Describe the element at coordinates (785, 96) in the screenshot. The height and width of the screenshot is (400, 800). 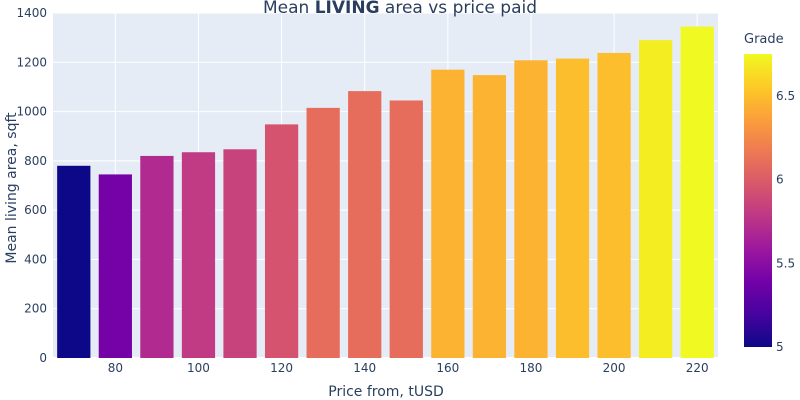
I see `colorbar-tick-label: 6.5` at that location.